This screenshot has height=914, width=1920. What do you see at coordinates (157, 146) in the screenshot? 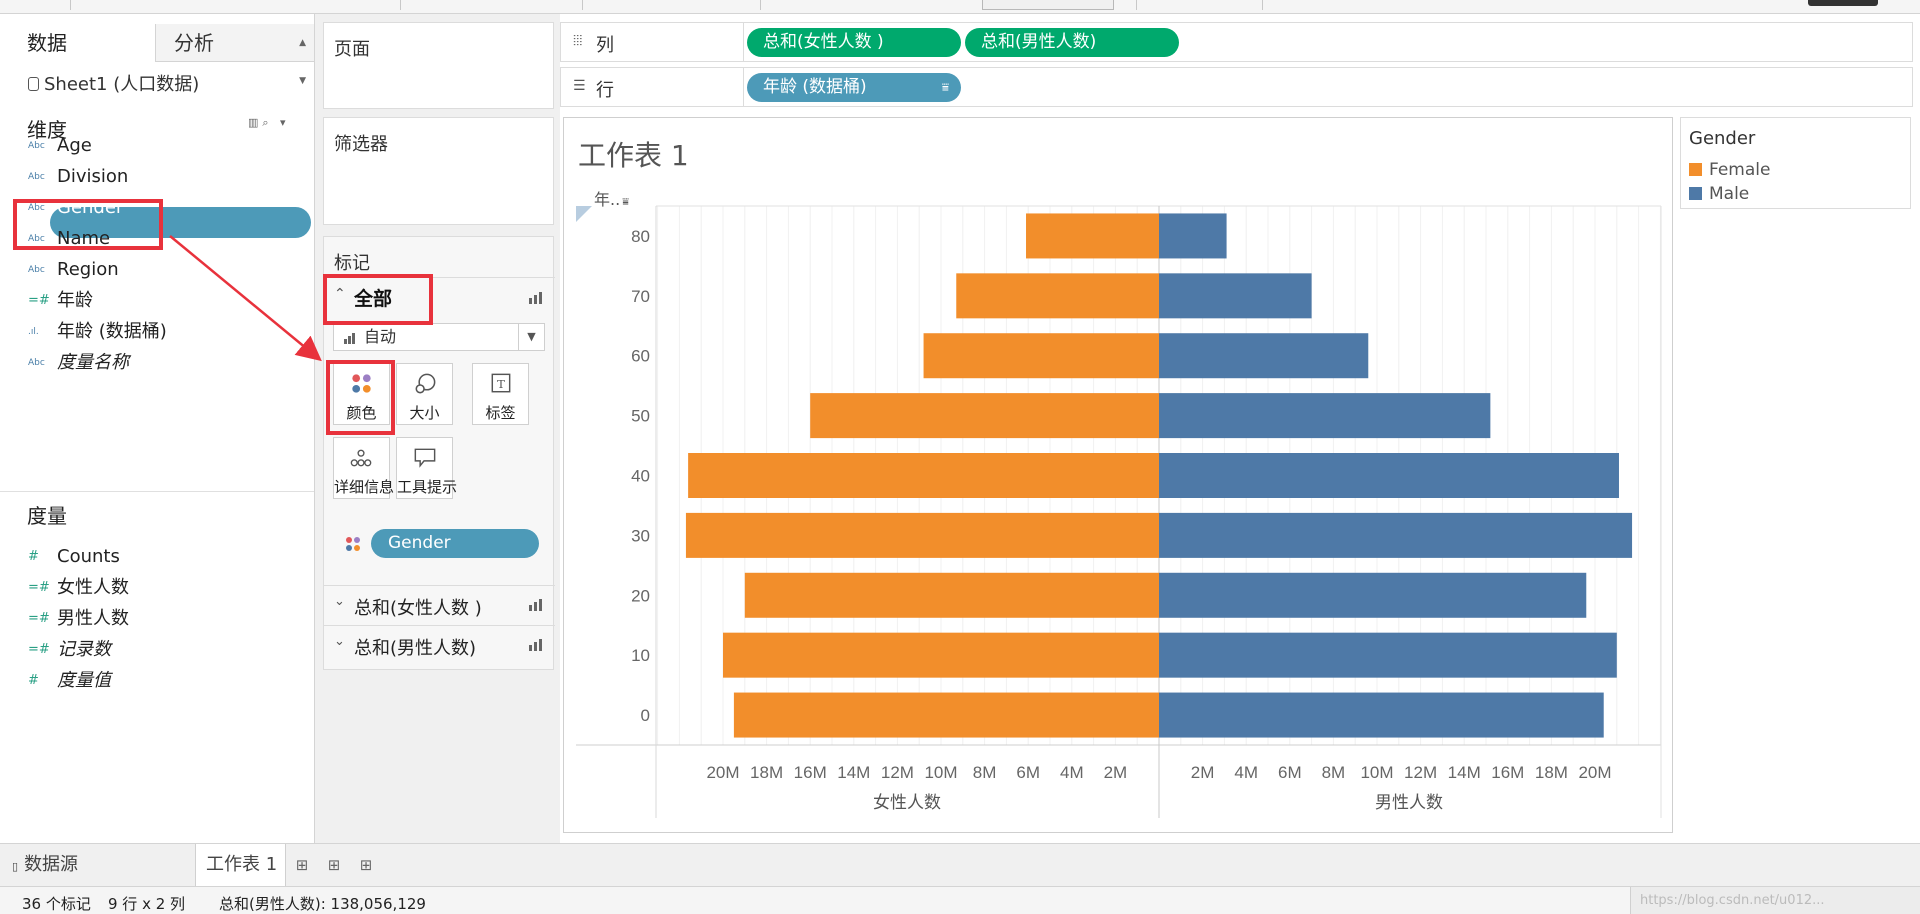
I see `dimension-field-age: Abc Age` at bounding box center [157, 146].